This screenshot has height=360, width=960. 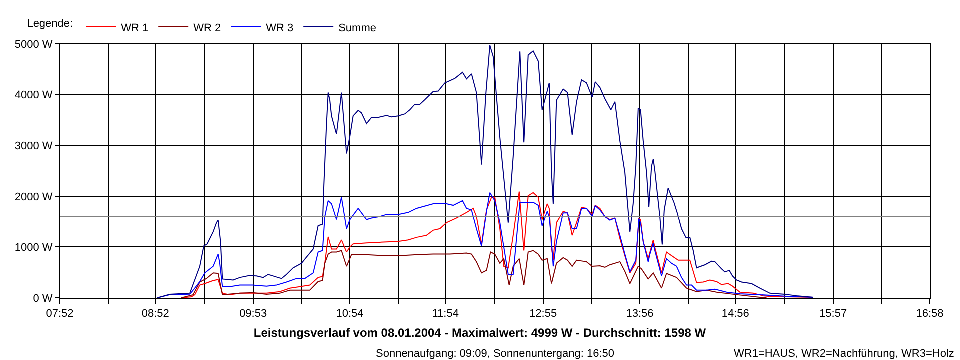 I want to click on y-tick-label: 1000 W, so click(x=34, y=248).